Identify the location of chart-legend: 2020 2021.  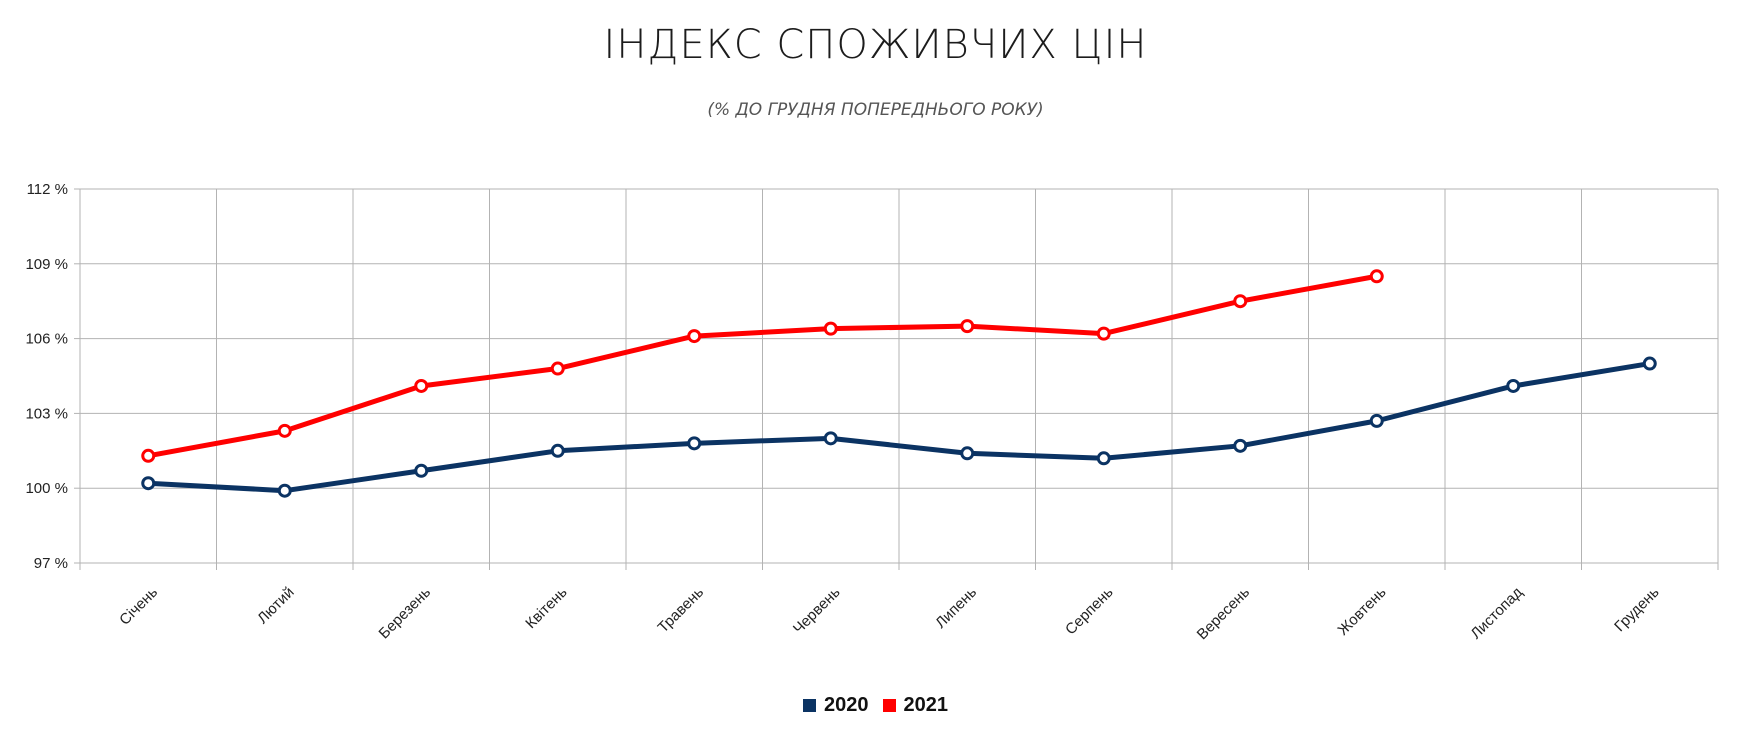
(875, 705).